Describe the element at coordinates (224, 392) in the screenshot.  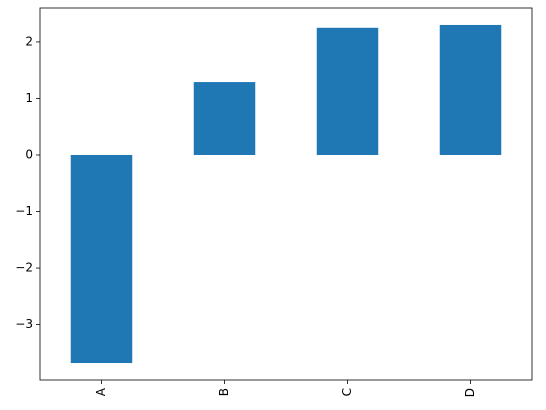
I see `x-tick-label: B` at that location.